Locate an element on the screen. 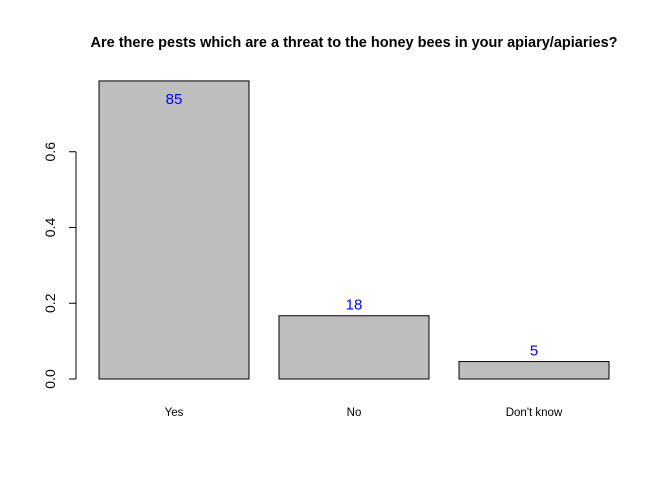  x-labels-group: Yes No Don't know is located at coordinates (364, 413).